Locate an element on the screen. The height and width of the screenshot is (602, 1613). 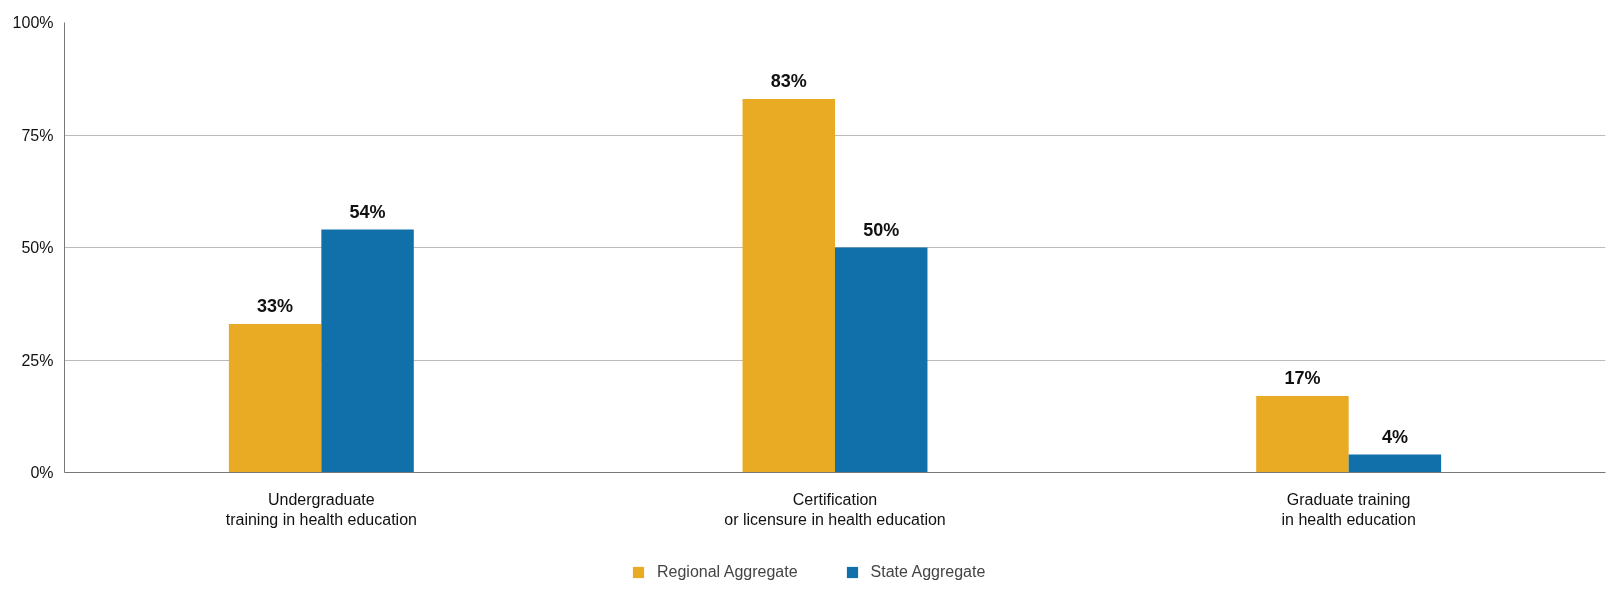
data-label: 83% is located at coordinates (788, 81).